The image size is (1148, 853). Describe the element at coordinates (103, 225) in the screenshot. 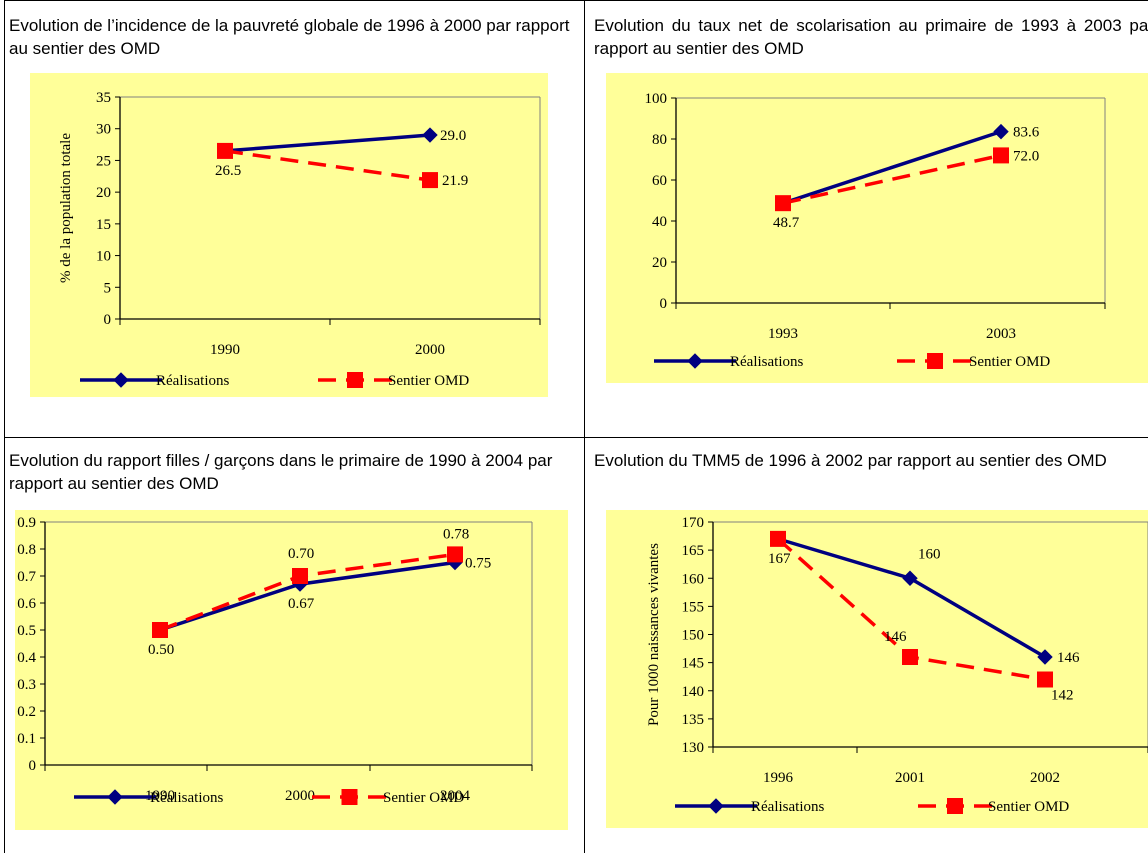

I see `y-tick-label: 15` at that location.